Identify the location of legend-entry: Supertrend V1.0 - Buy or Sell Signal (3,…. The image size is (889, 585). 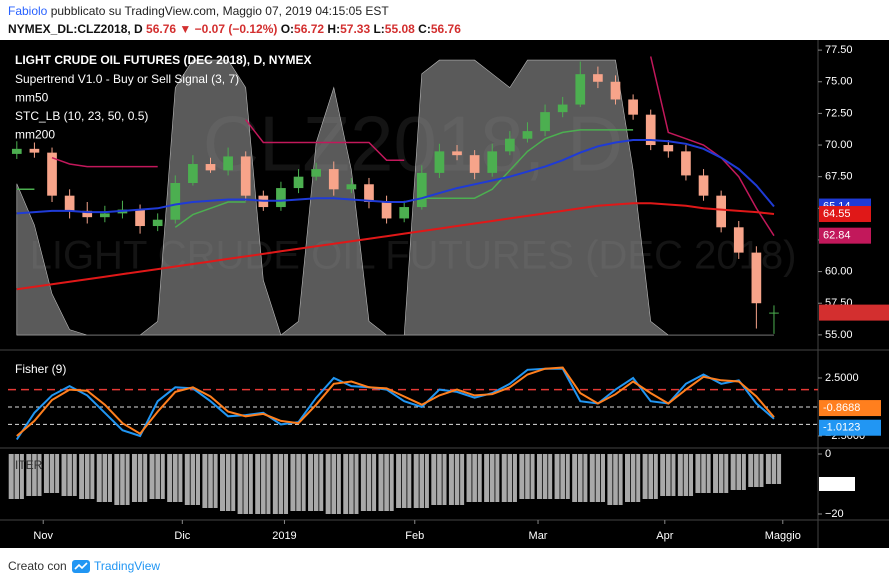
(127, 79).